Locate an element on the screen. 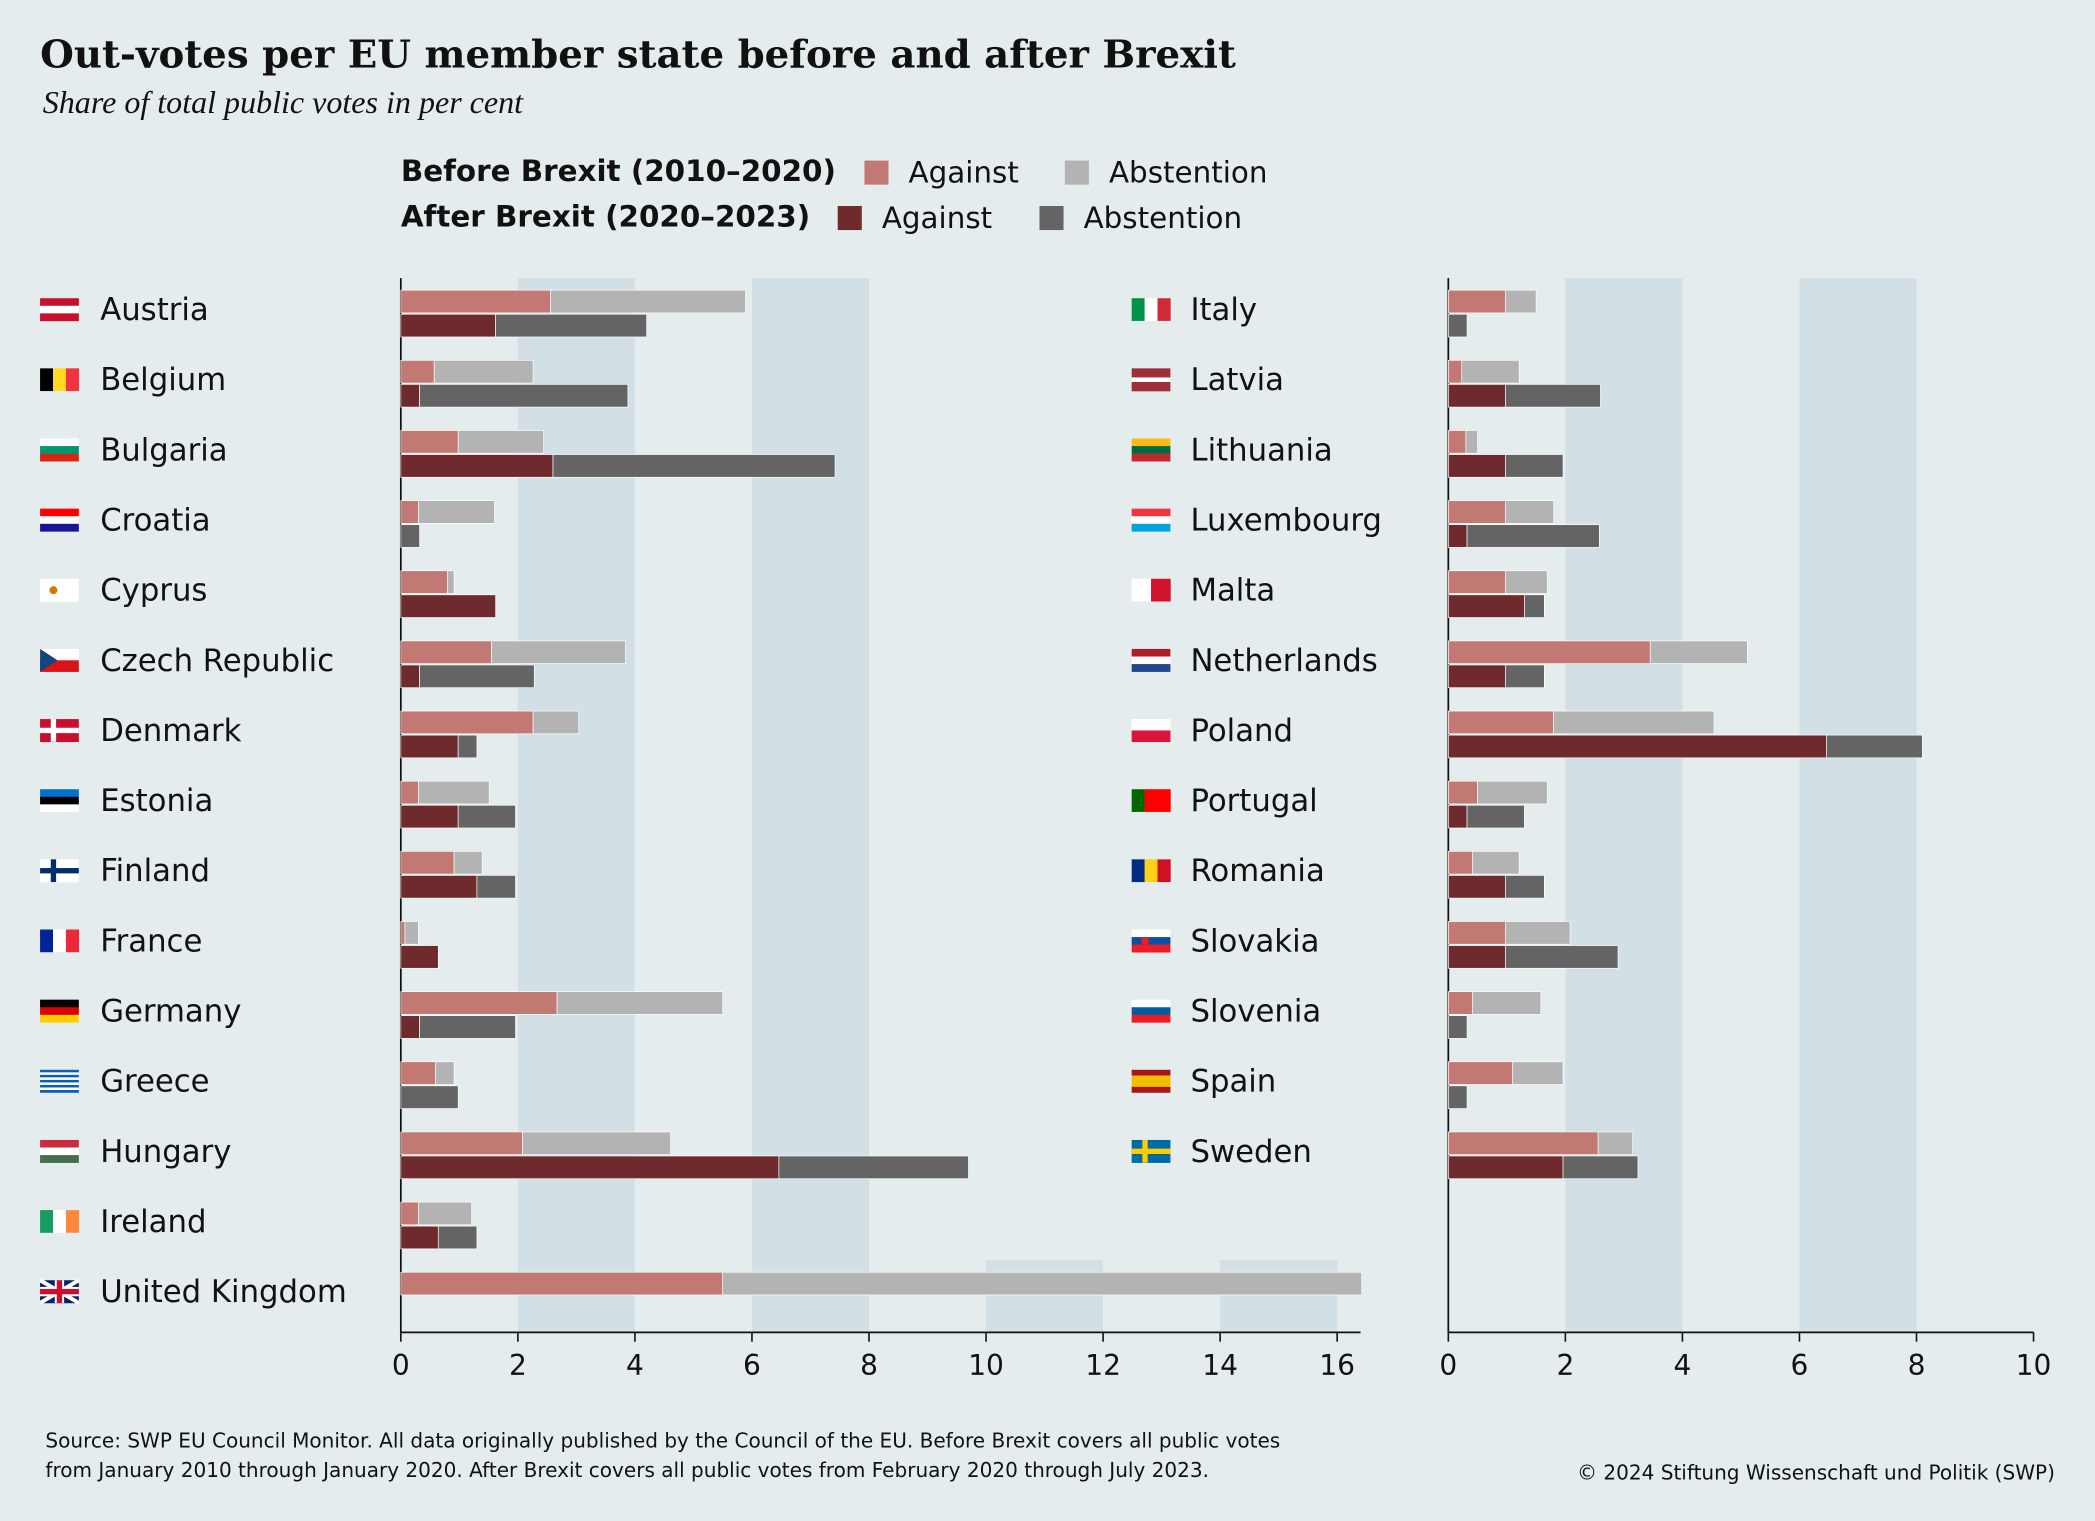 The image size is (2095, 1521). category-label: Netherlands is located at coordinates (1283, 661).